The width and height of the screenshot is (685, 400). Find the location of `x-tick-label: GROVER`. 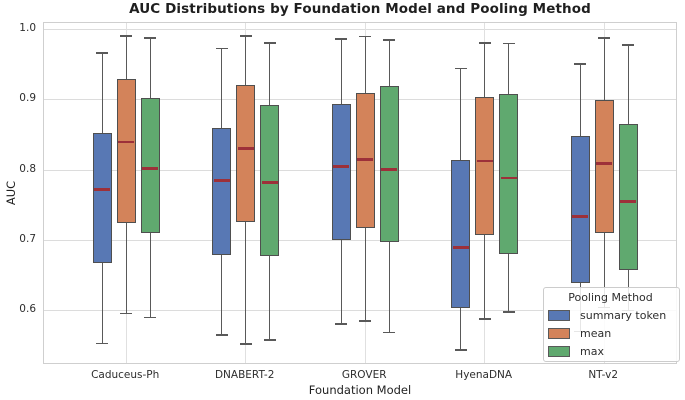

x-tick-label: GROVER is located at coordinates (364, 375).